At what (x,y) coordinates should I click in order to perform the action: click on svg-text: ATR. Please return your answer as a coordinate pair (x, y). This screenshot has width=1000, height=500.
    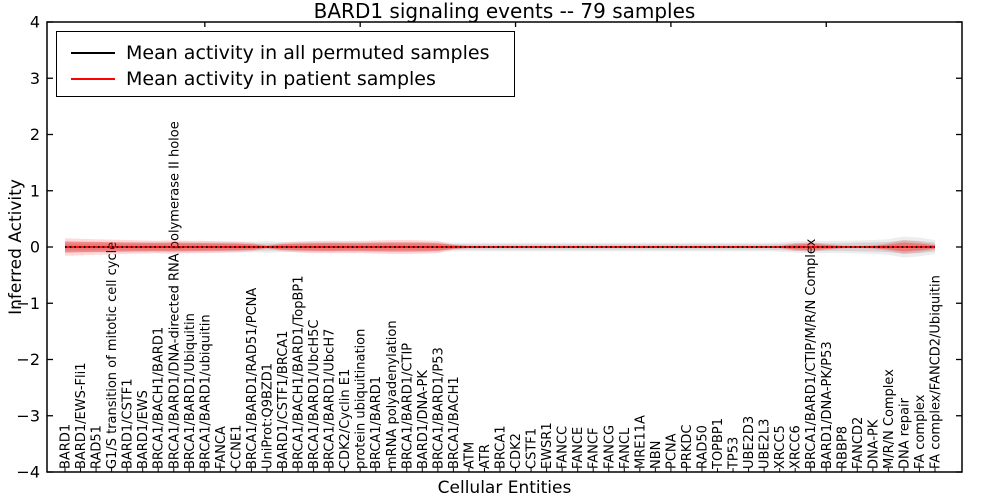
    Looking at the image, I should click on (485, 456).